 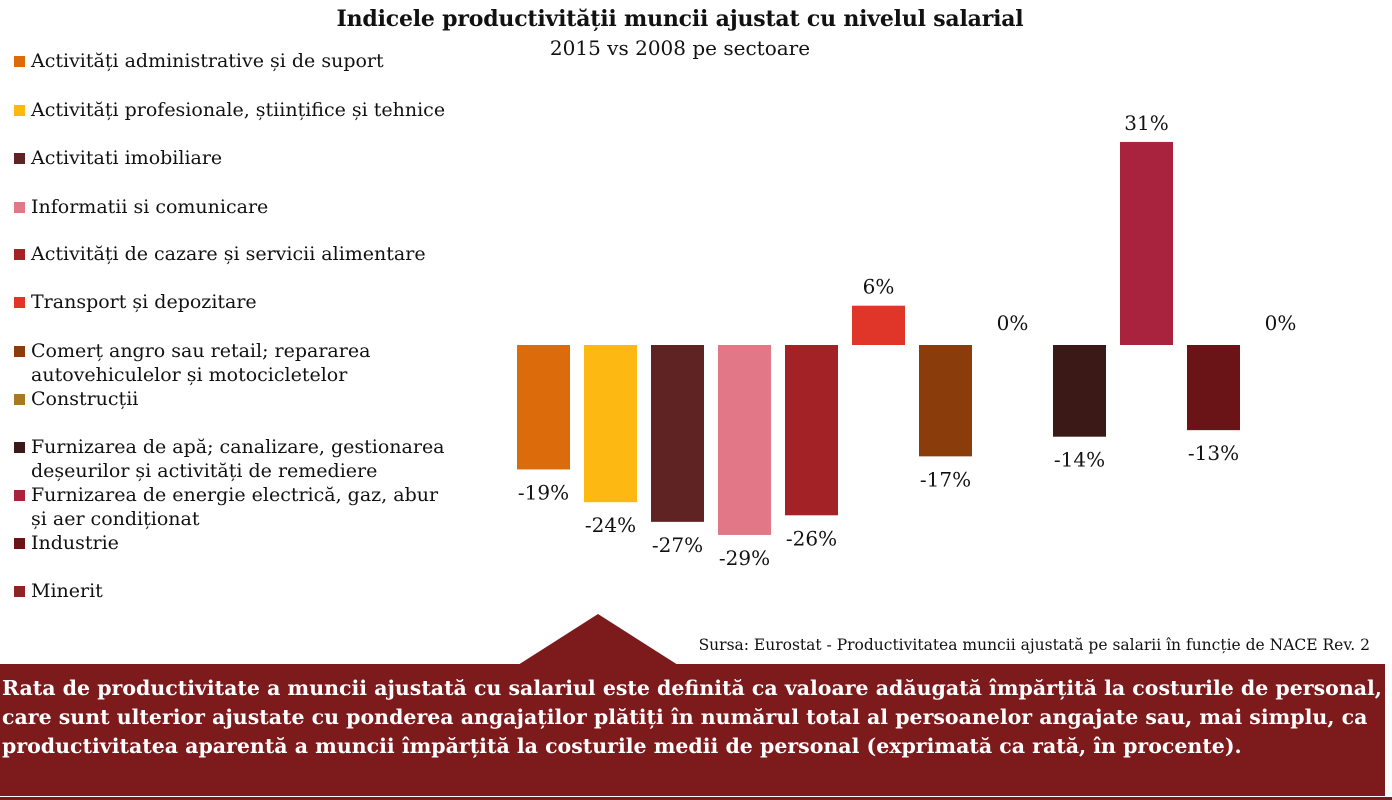 I want to click on legend-label: Activități administrative și de suport, so click(x=207, y=61).